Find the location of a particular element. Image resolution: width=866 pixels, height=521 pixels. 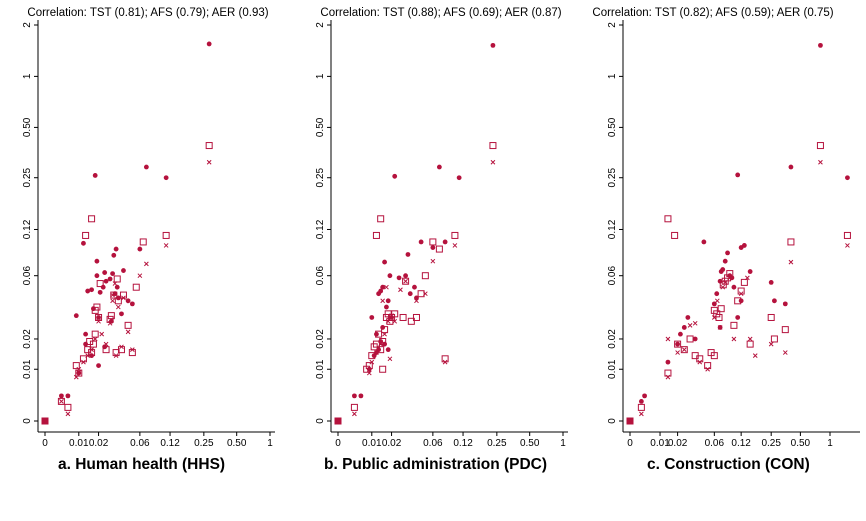

caption-c: c. Construction (CON) is located at coordinates (728, 464).